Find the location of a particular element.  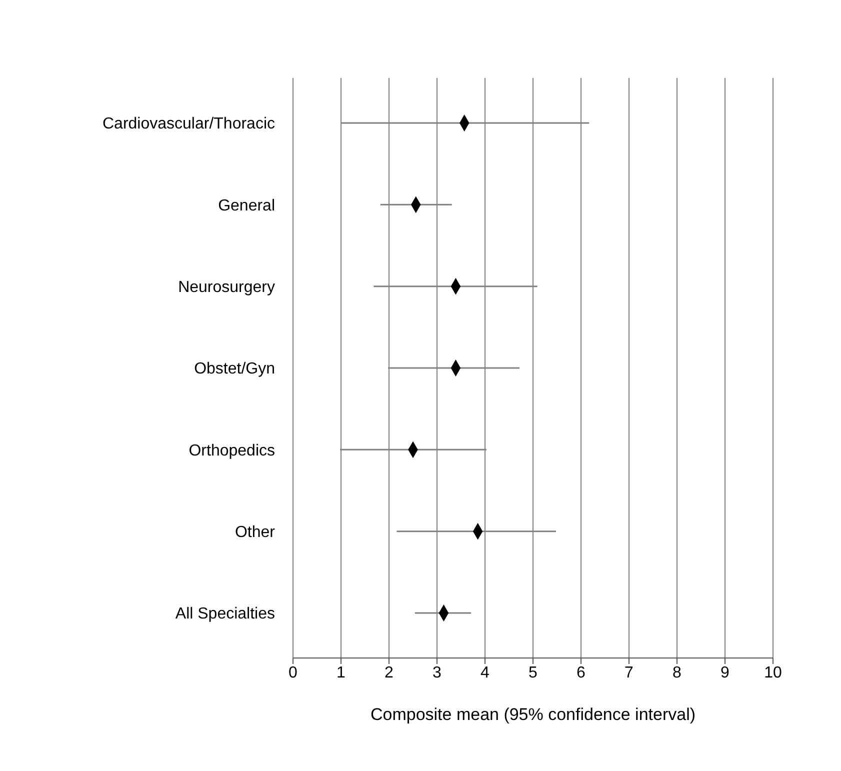

x-axis-title: Composite mean (95% confidence interval) is located at coordinates (533, 714).